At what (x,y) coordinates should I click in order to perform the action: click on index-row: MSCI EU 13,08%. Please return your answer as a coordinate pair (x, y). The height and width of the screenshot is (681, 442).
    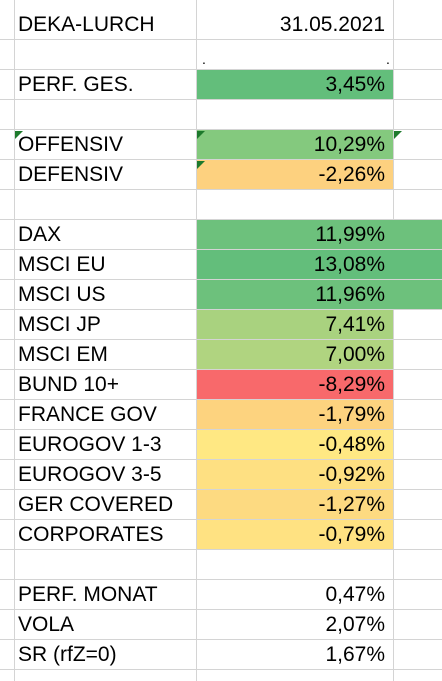
    Looking at the image, I should click on (221, 265).